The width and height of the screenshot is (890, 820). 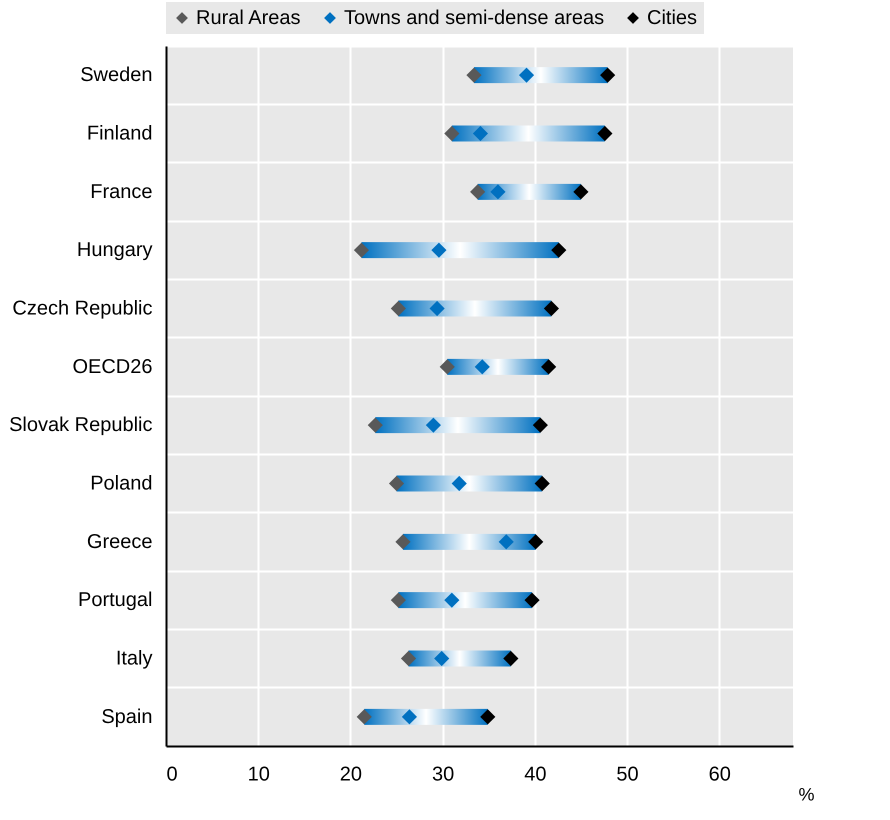 What do you see at coordinates (134, 659) in the screenshot?
I see `y-tick-label: Italy` at bounding box center [134, 659].